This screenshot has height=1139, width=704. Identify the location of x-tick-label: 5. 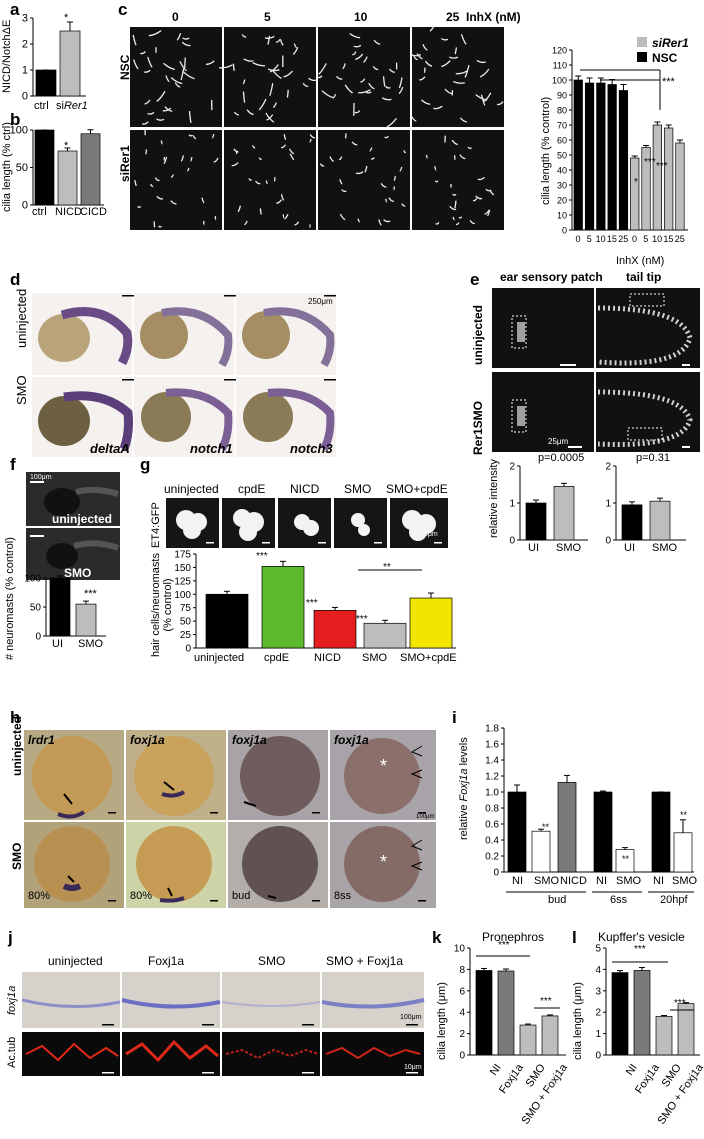
(589, 239).